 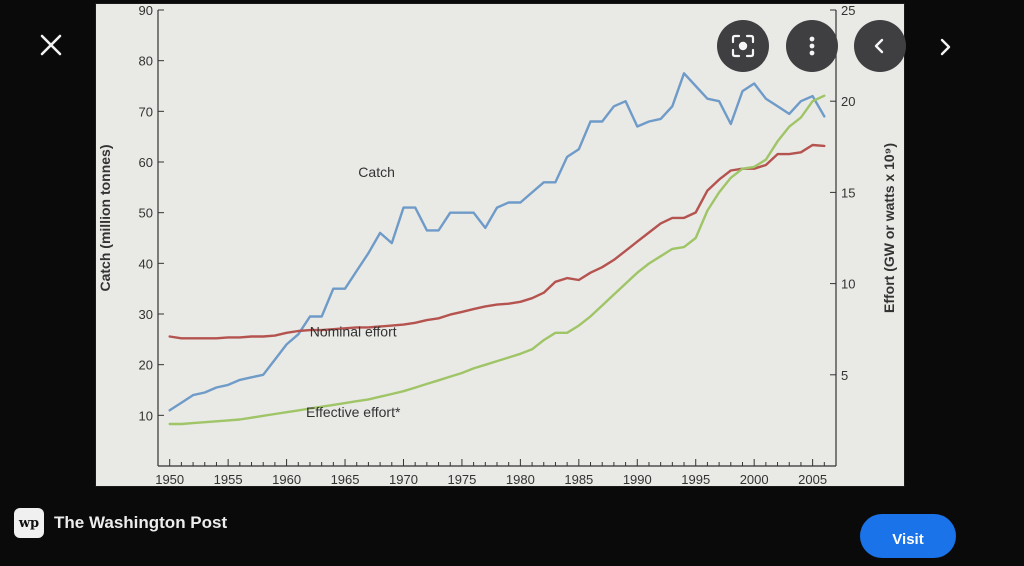 What do you see at coordinates (146, 162) in the screenshot?
I see `y-tick-label: 60` at bounding box center [146, 162].